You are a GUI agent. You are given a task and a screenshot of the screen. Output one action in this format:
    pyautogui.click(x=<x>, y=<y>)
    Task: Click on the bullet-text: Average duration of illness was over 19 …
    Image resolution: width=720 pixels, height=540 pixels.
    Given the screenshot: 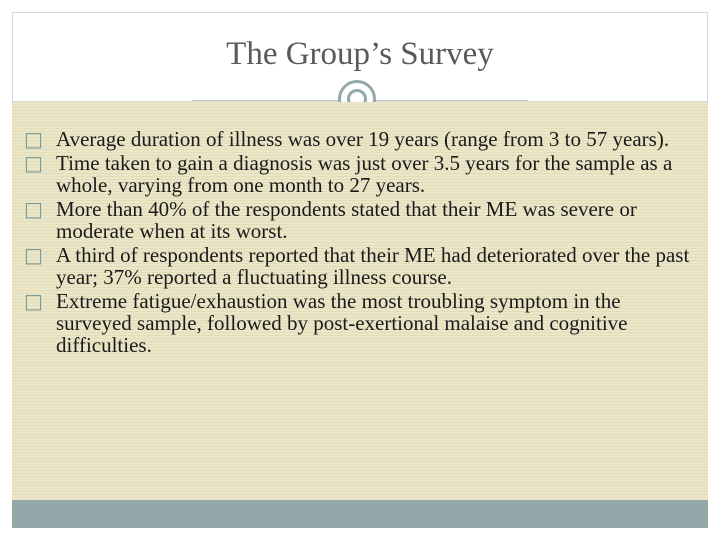 What is the action you would take?
    pyautogui.click(x=363, y=139)
    